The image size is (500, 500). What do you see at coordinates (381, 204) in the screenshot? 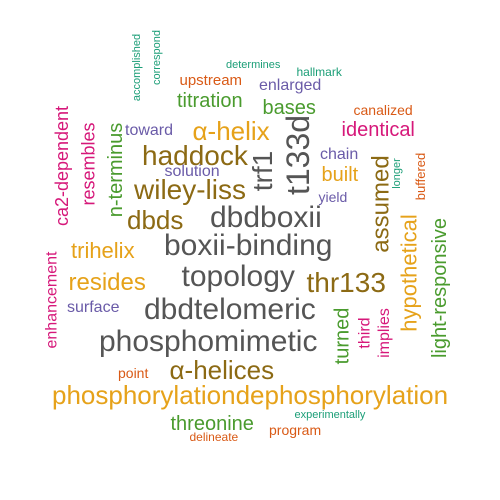
I see `word-assumed: assumed` at bounding box center [381, 204].